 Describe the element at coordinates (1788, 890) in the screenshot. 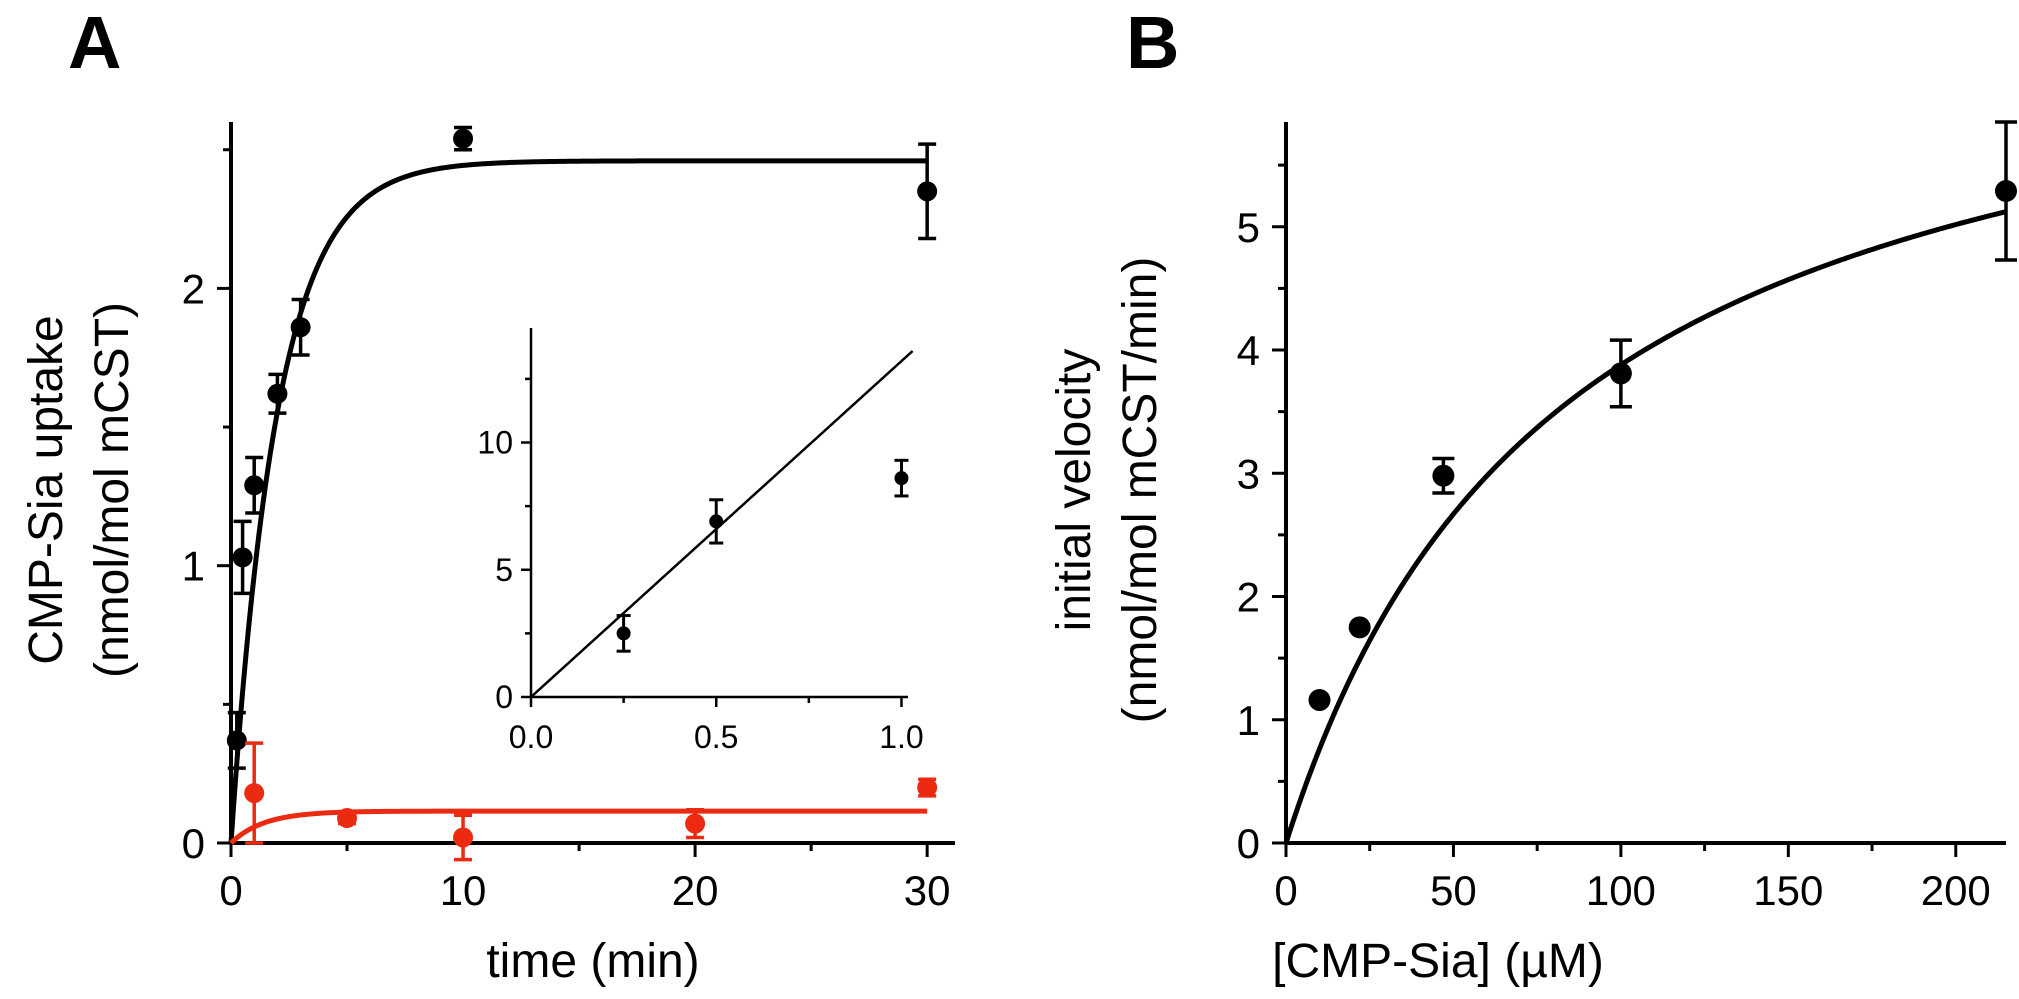

I see `panel-b-x-tick-label: 150` at that location.